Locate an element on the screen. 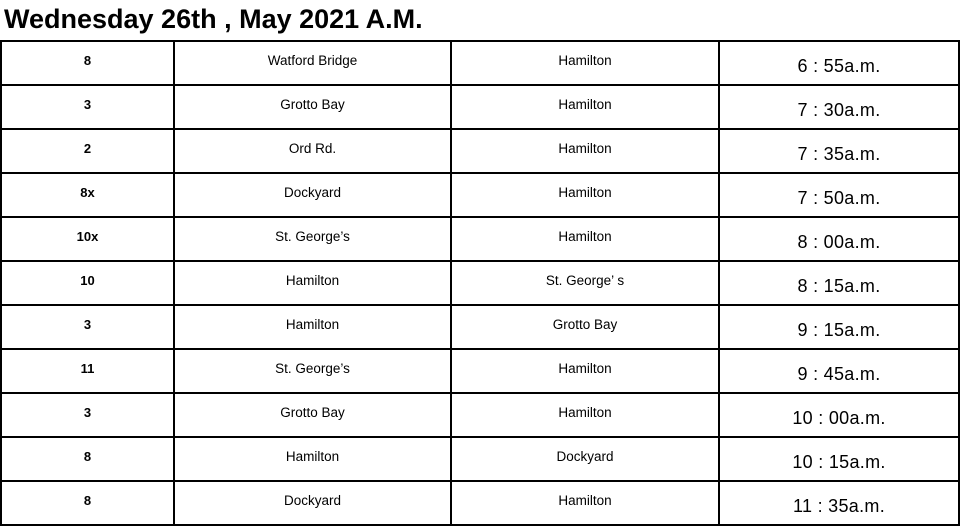  origin-cell: Ord Rd. is located at coordinates (313, 151).